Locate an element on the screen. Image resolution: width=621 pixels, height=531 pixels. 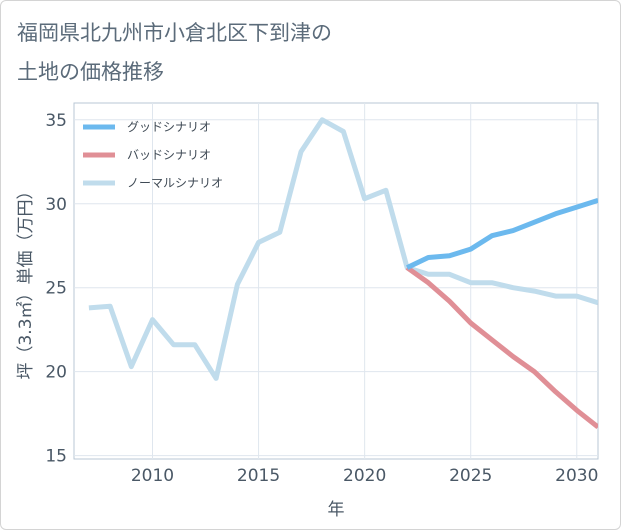
y-tick-label: 30 is located at coordinates (56, 205).